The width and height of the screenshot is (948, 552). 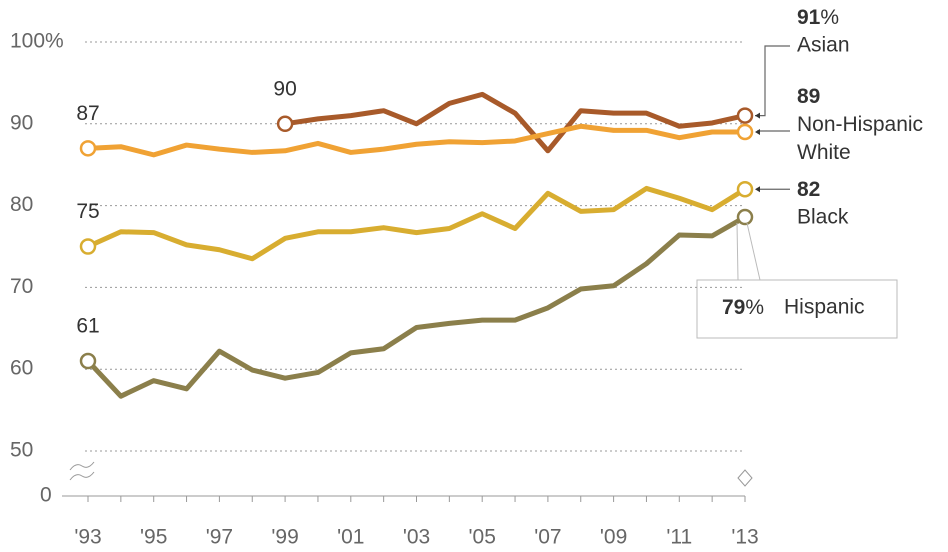 What do you see at coordinates (219, 537) in the screenshot?
I see `x-tick-label: '97` at bounding box center [219, 537].